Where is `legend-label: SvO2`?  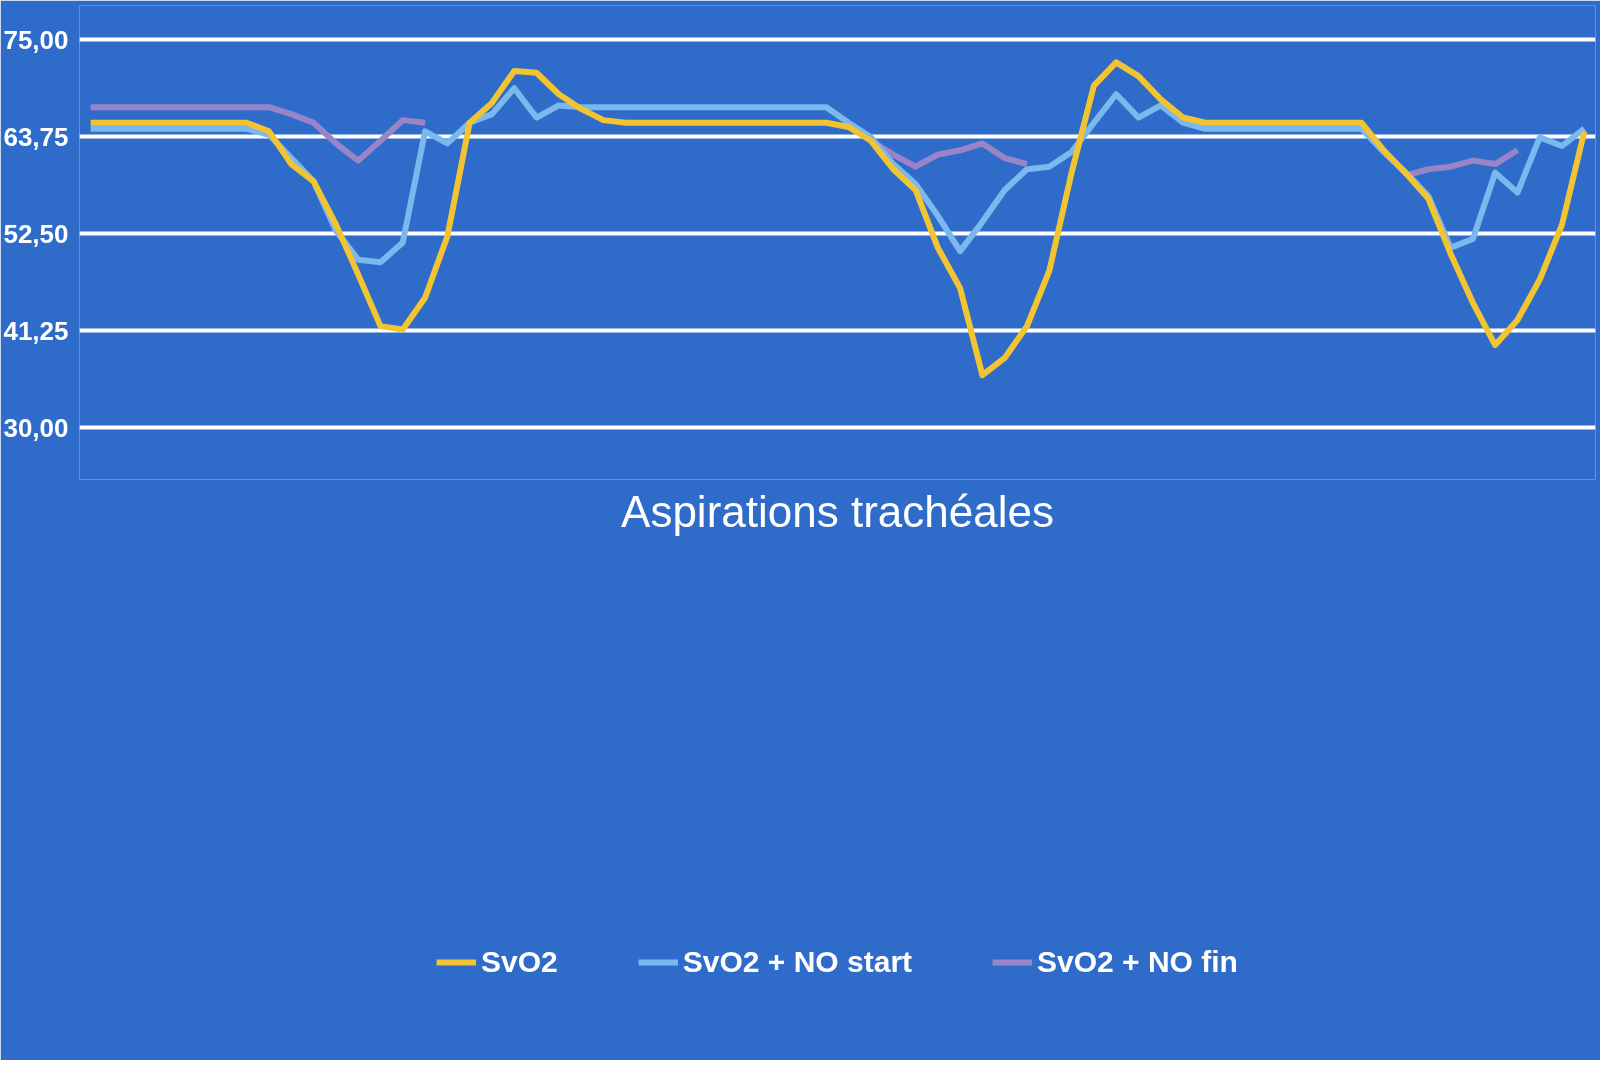 legend-label: SvO2 is located at coordinates (519, 962).